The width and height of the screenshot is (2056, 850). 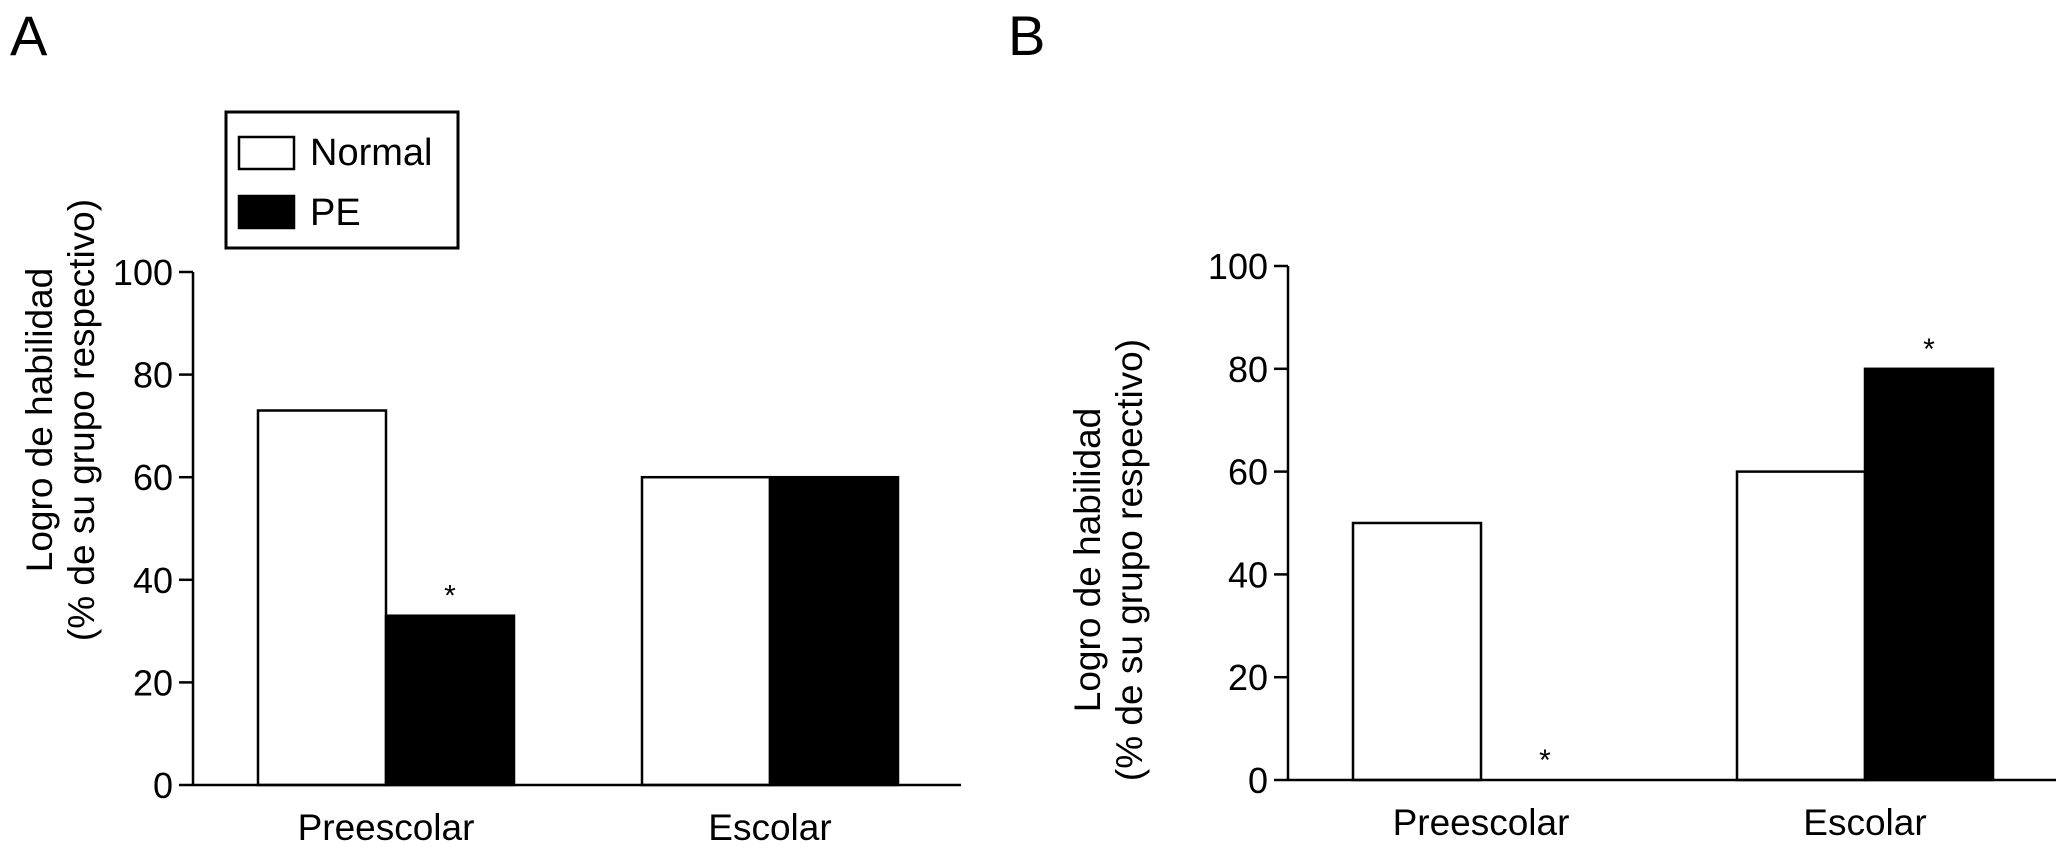 What do you see at coordinates (1248, 472) in the screenshot?
I see `y-tick-label-b-60: 60` at bounding box center [1248, 472].